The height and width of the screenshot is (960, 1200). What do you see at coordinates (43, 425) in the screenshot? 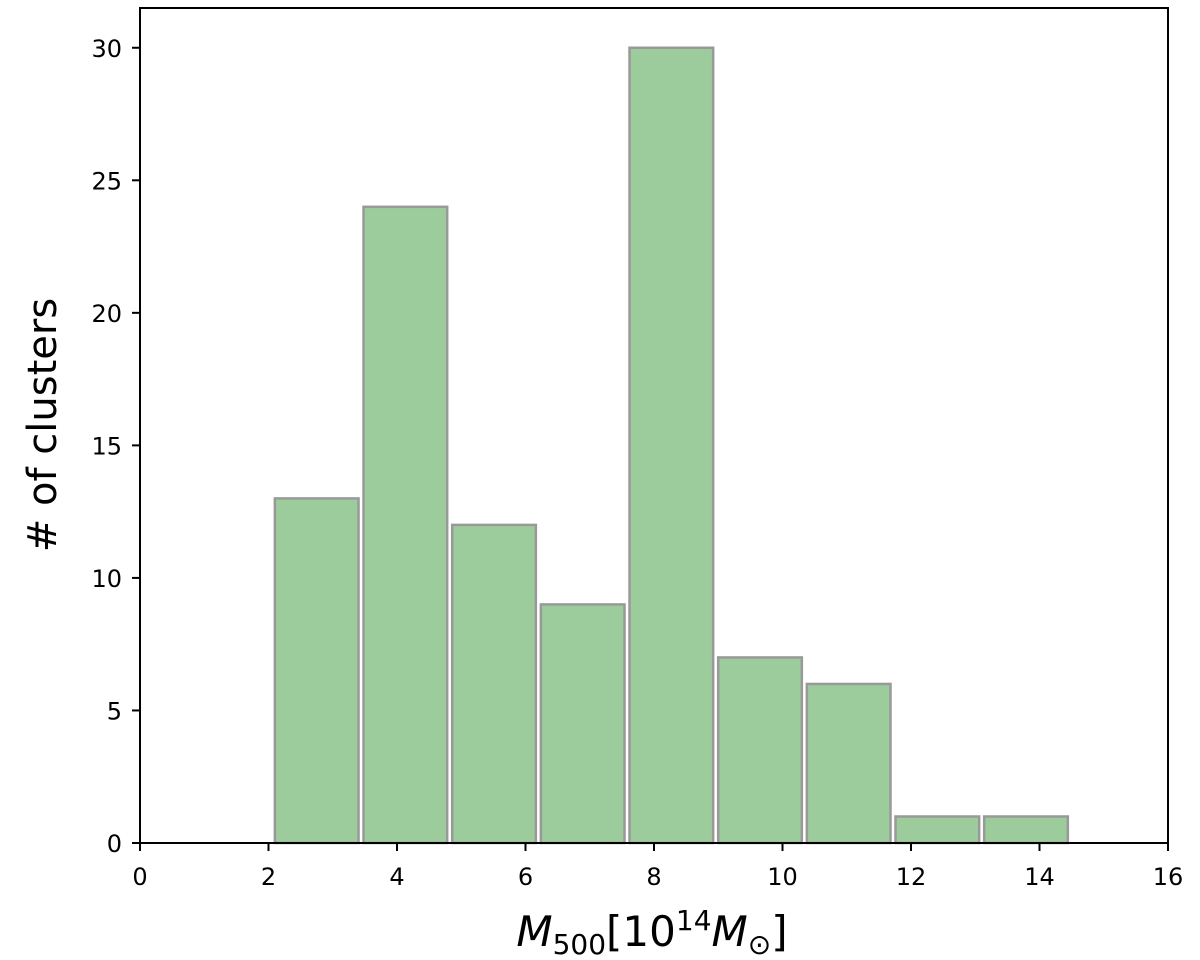
I see `y-axis-label: # of clusters` at bounding box center [43, 425].